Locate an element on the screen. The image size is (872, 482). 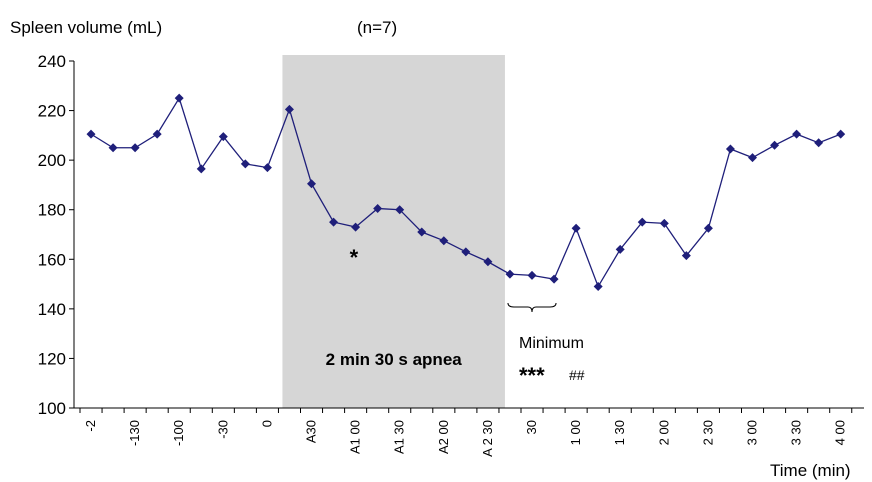
x-axis-label: Time (min) is located at coordinates (810, 470).